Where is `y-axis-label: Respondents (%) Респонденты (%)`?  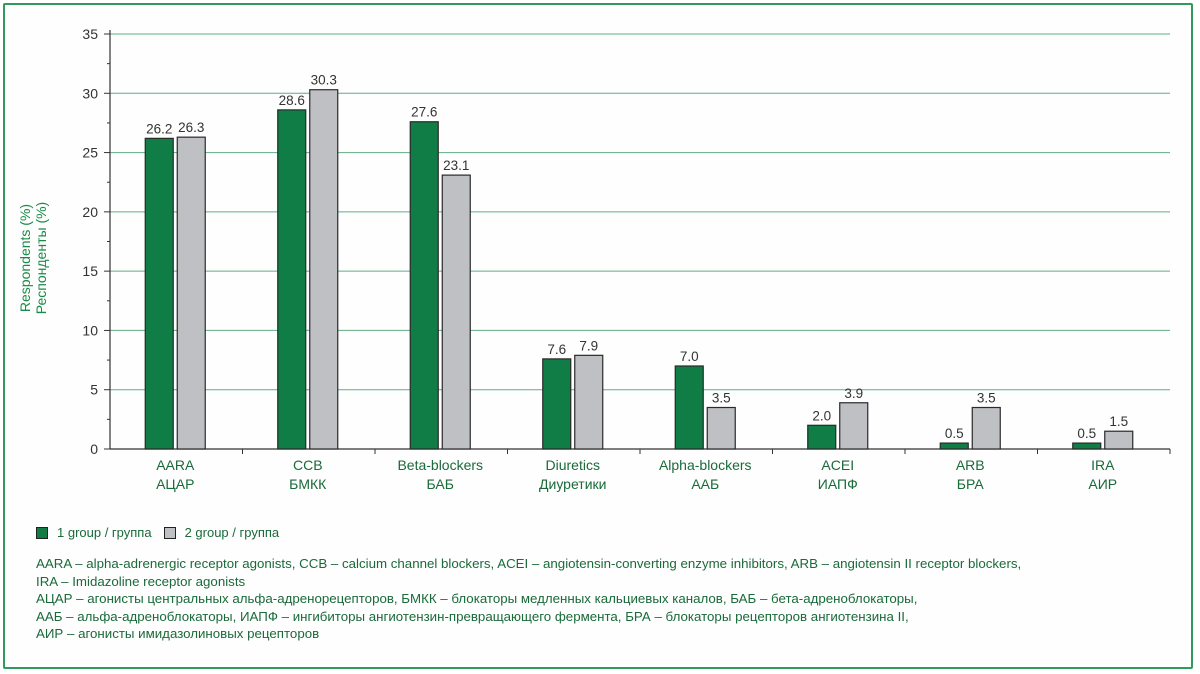 y-axis-label: Respondents (%) Респонденты (%) is located at coordinates (37, 258).